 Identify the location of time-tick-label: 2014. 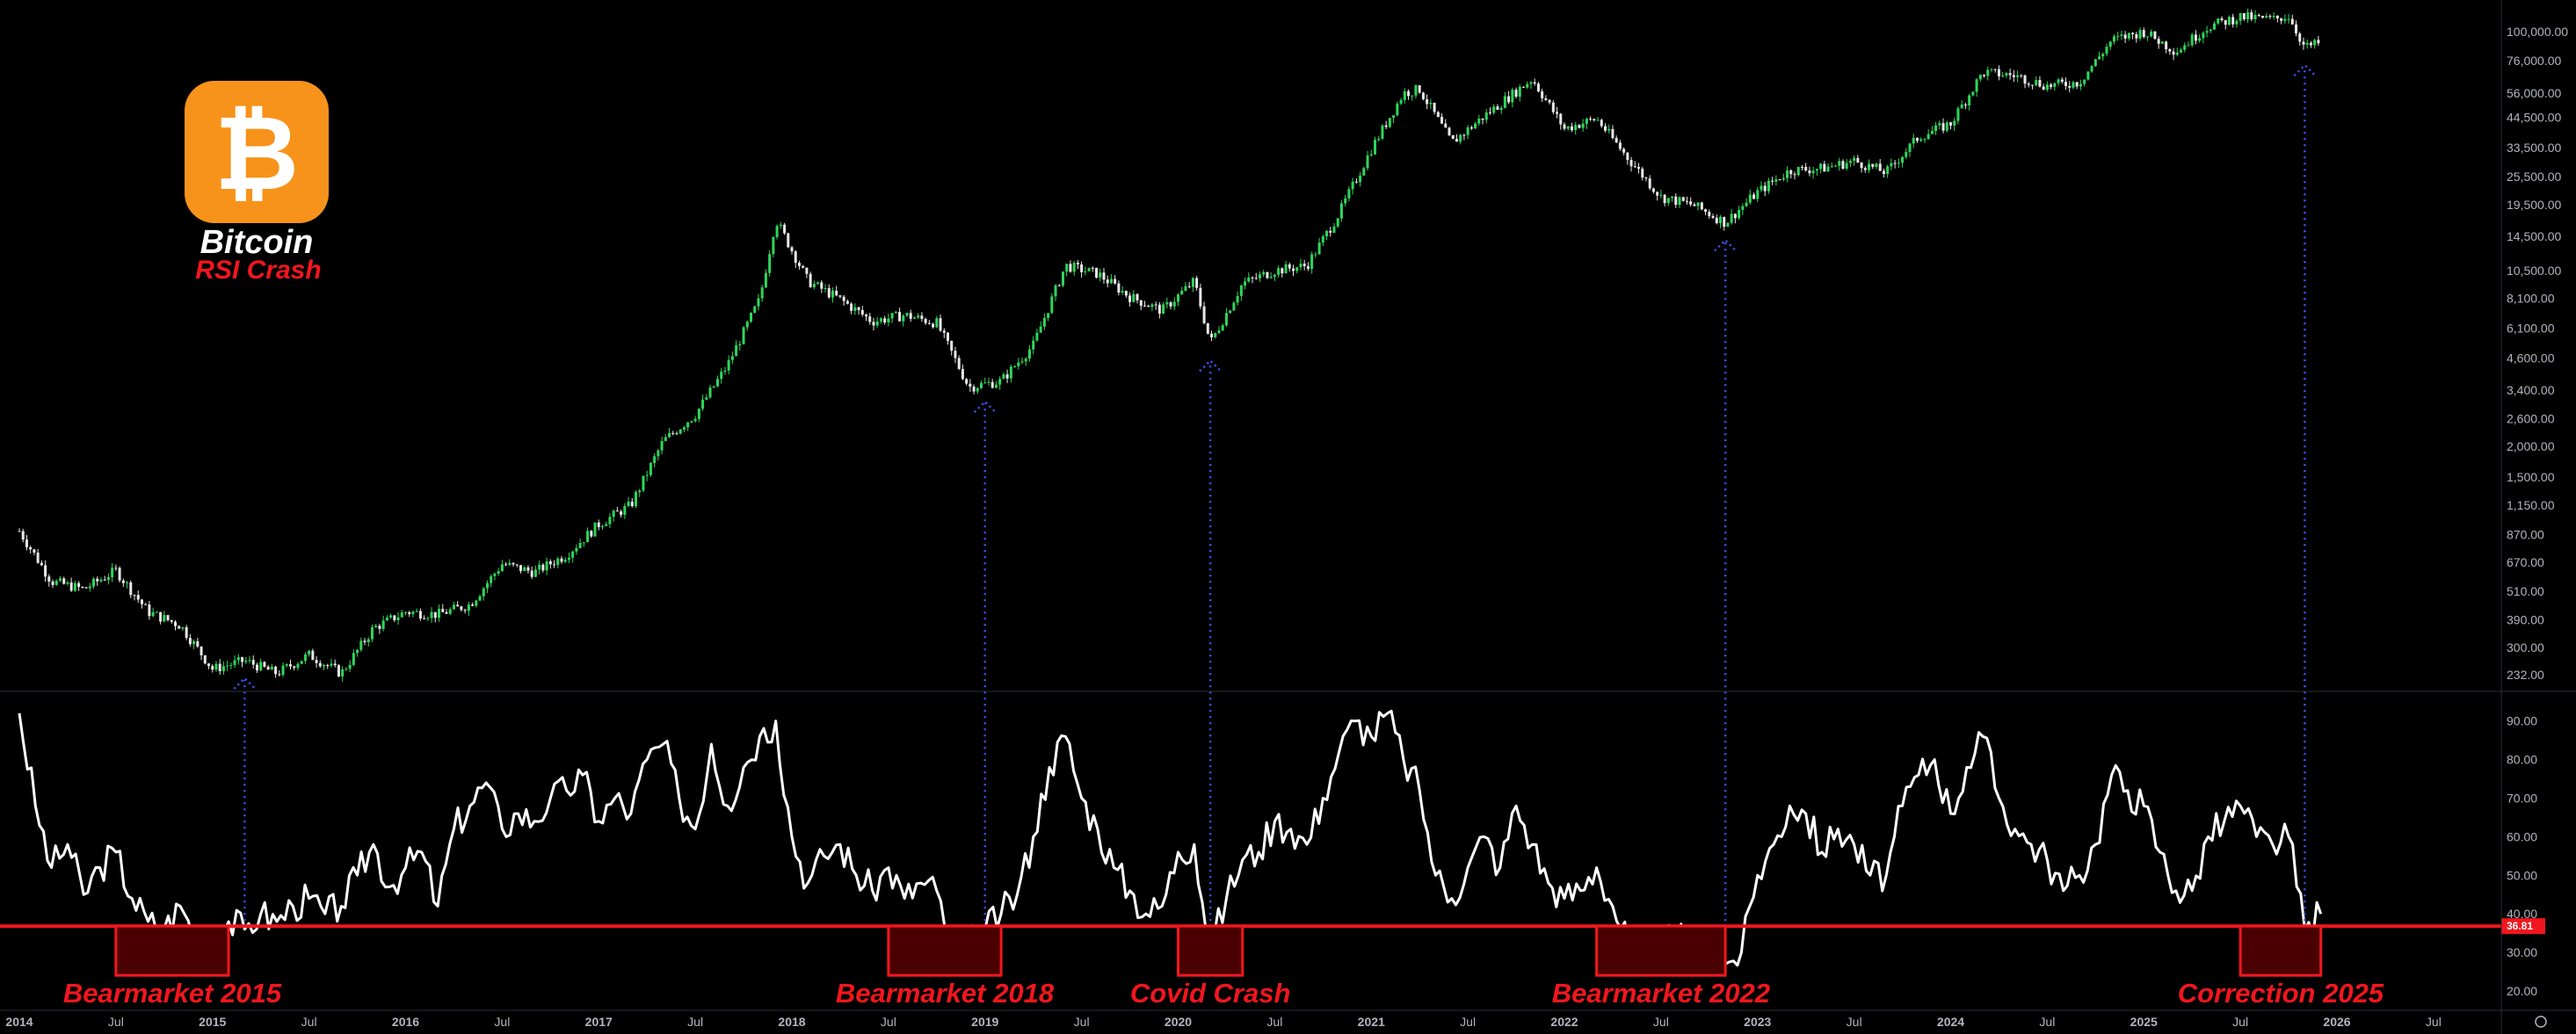
(19, 1022).